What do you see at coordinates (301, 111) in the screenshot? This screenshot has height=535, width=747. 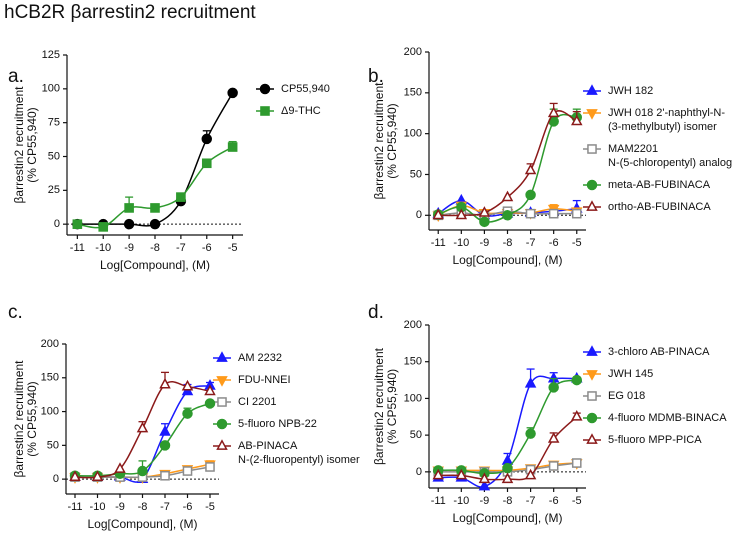 I see `legend-label: Δ9-THC` at bounding box center [301, 111].